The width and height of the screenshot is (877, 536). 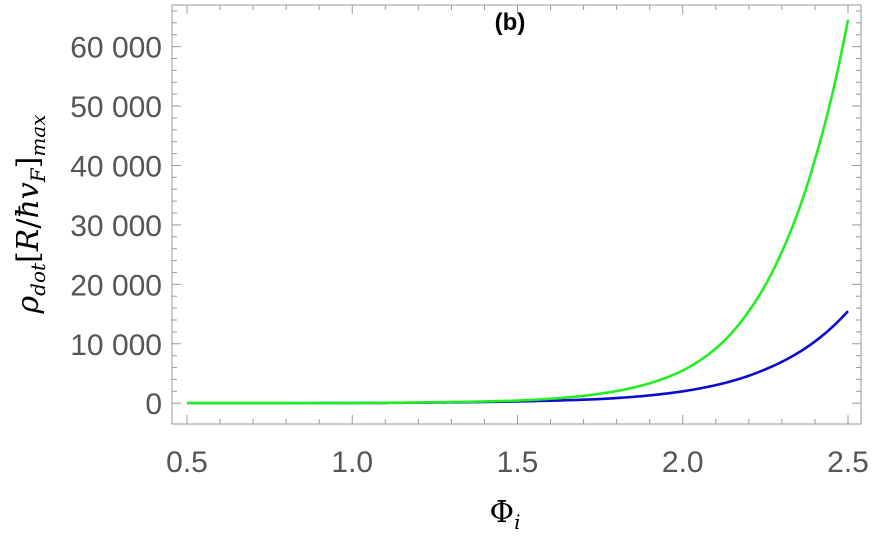 What do you see at coordinates (116, 48) in the screenshot?
I see `y-tick-label: 60 000` at bounding box center [116, 48].